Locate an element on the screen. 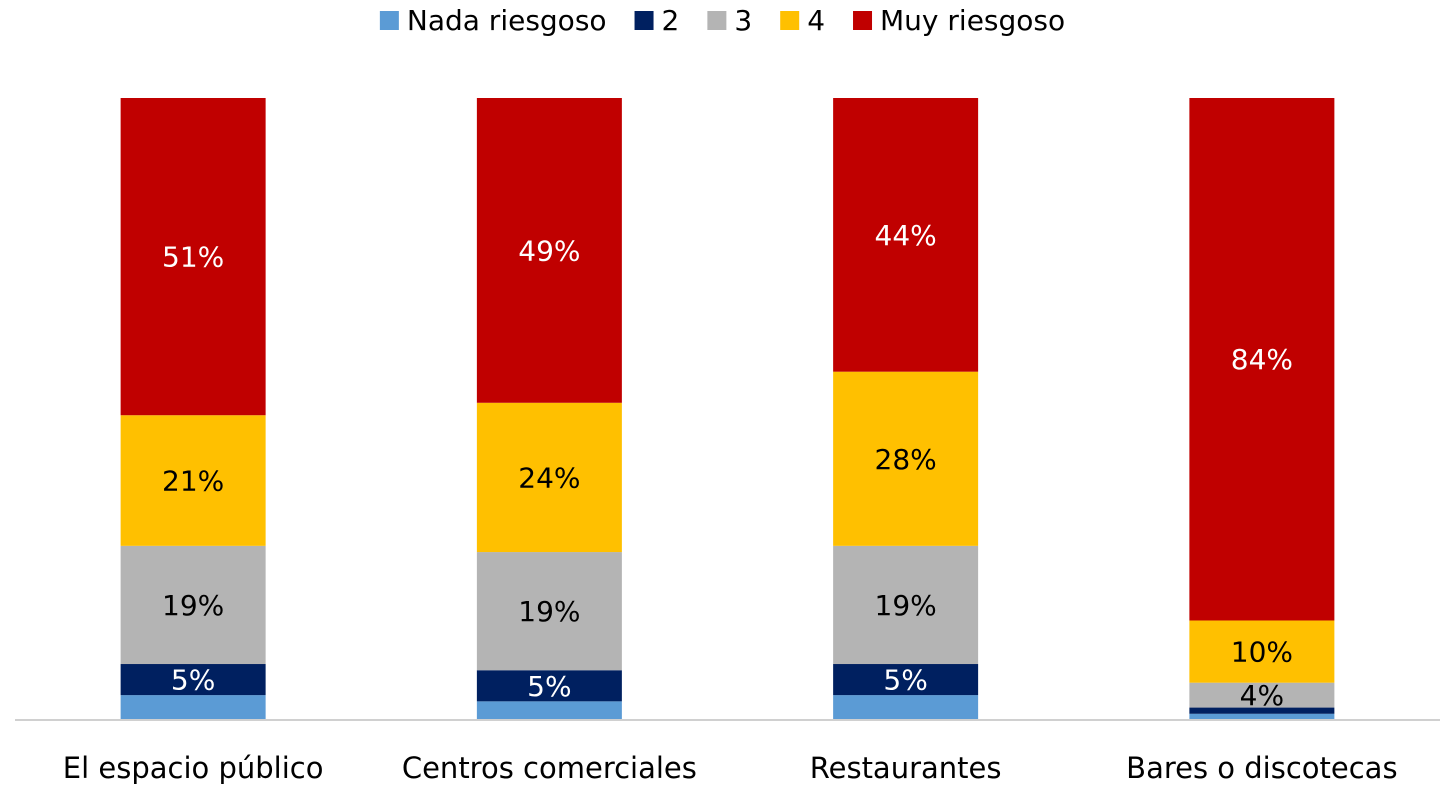  data-label: 4% is located at coordinates (1262, 695).